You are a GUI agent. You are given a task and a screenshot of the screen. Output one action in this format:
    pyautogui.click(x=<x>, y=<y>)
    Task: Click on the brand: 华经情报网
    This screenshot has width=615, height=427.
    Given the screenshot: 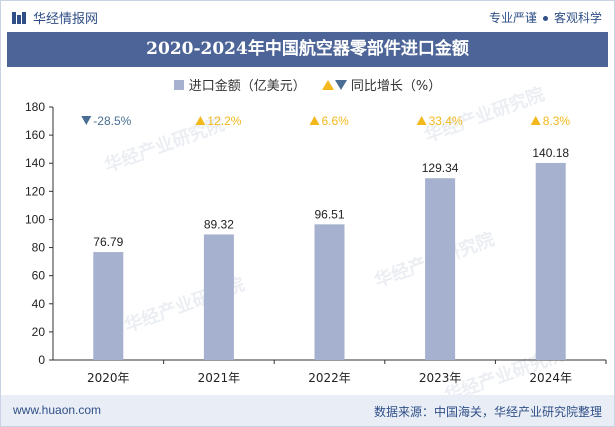 What is the action you would take?
    pyautogui.click(x=54, y=17)
    